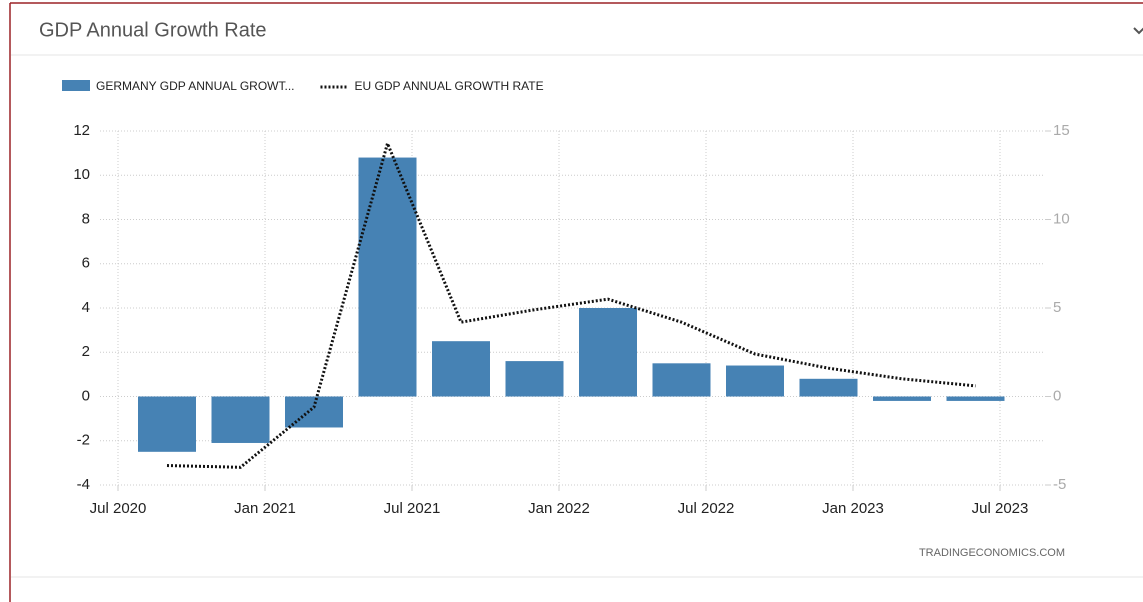 This screenshot has width=1143, height=602. What do you see at coordinates (706, 508) in the screenshot?
I see `x-tick-label: Jul 2022` at bounding box center [706, 508].